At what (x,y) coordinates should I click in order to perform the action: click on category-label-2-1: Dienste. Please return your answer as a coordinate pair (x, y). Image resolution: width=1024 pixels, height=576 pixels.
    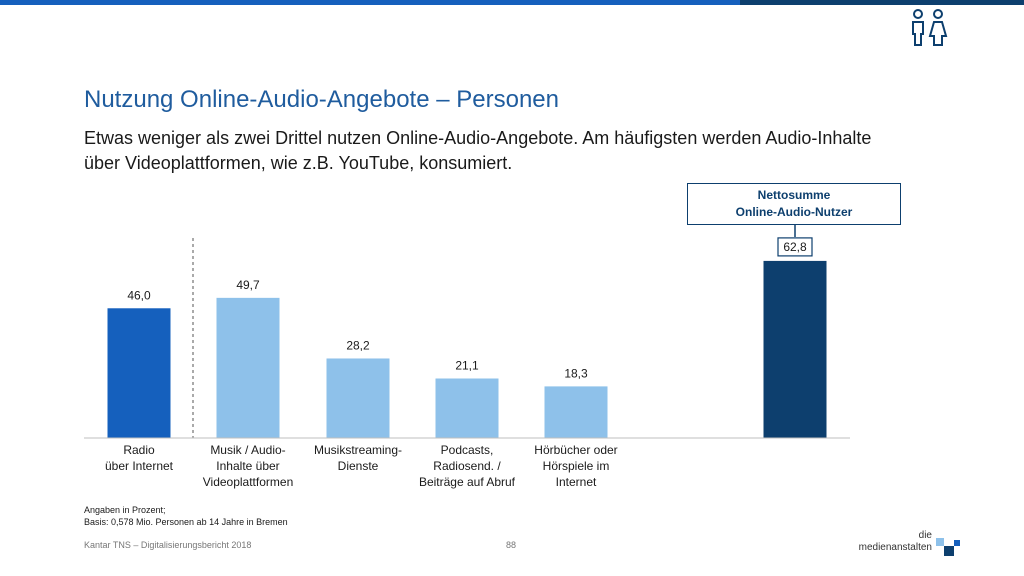
    Looking at the image, I should click on (358, 466).